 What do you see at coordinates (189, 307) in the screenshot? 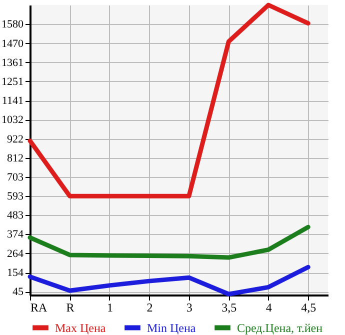
I see `x-tick-label: 3` at bounding box center [189, 307].